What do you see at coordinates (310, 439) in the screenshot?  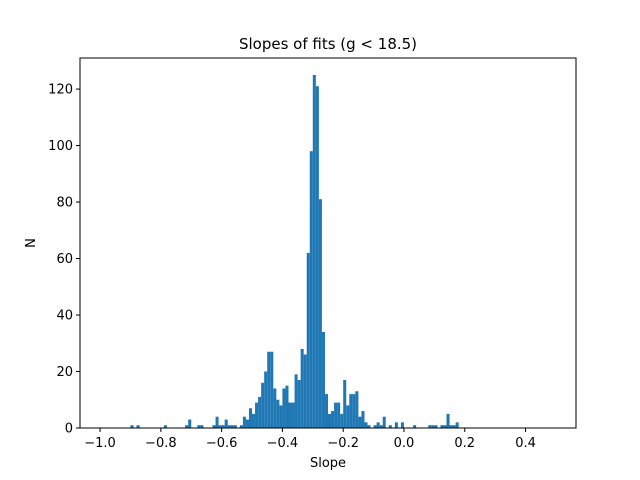 I see `x-axis-ticks: −1.0 −0.8 −0.6 −0.4 −0.2 0.0 0.2 0.4` at bounding box center [310, 439].